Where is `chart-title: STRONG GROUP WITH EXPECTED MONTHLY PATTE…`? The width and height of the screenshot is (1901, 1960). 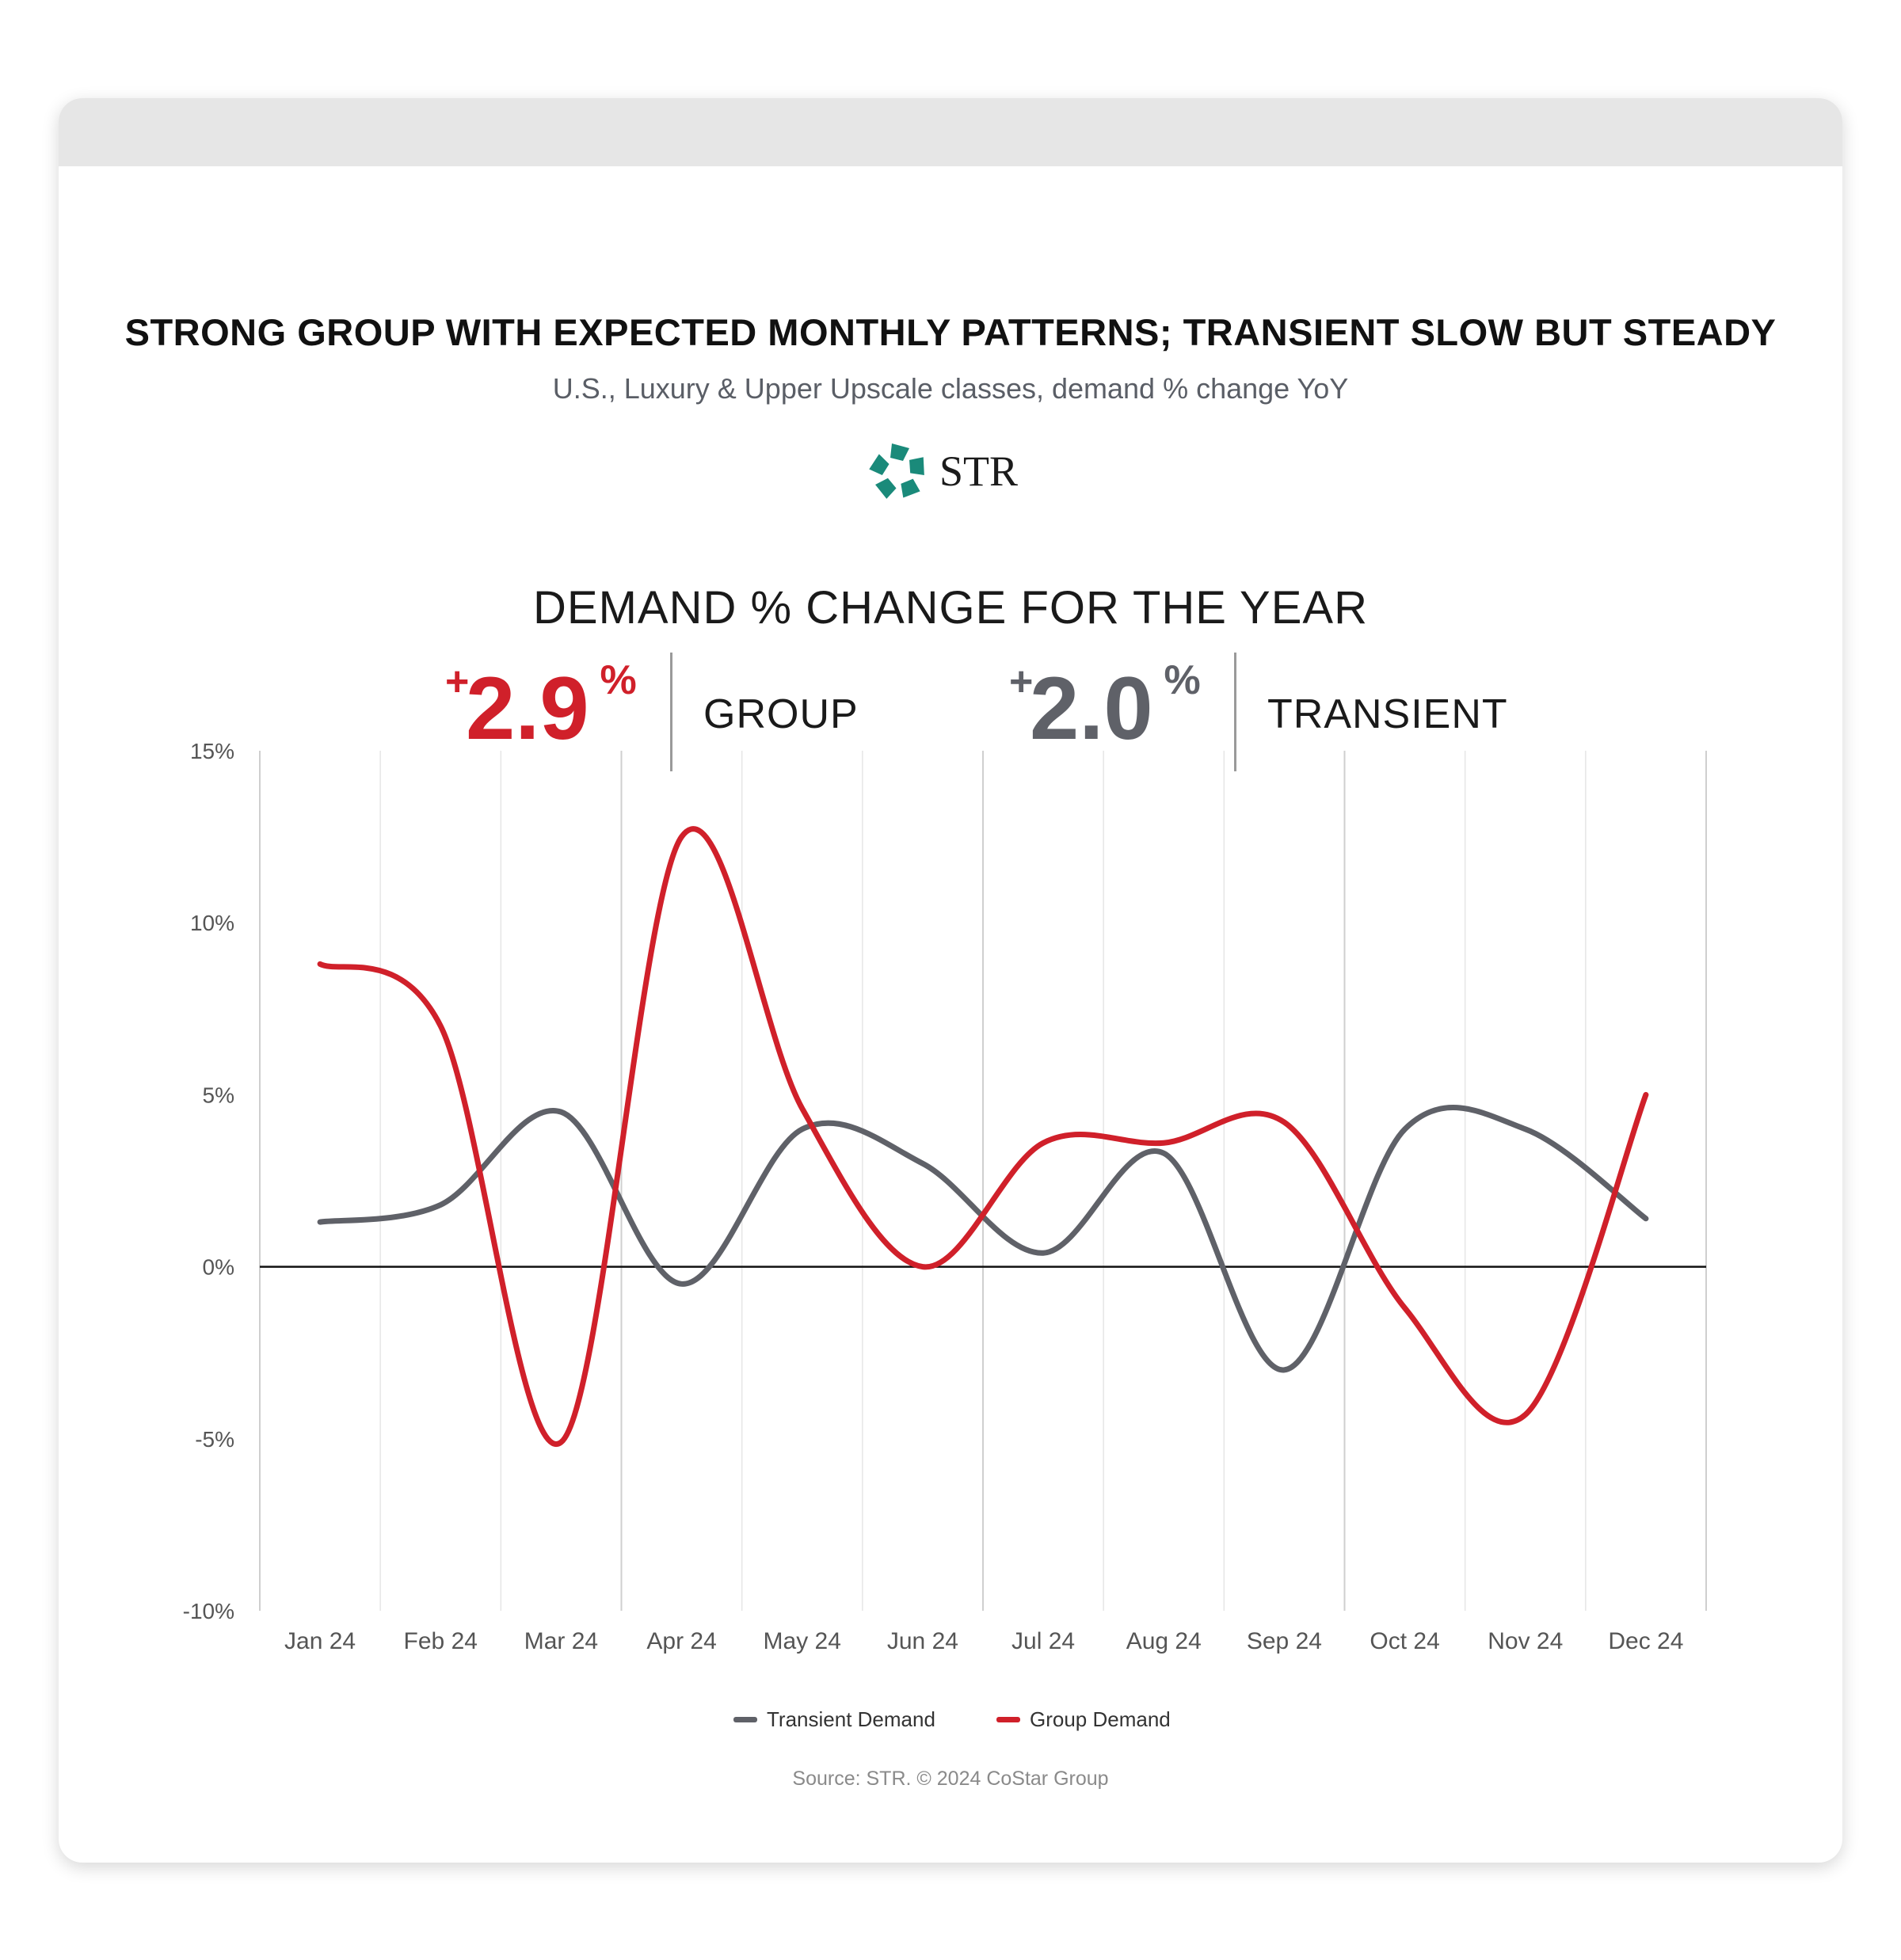 chart-title: STRONG GROUP WITH EXPECTED MONTHLY PATTE… is located at coordinates (950, 332).